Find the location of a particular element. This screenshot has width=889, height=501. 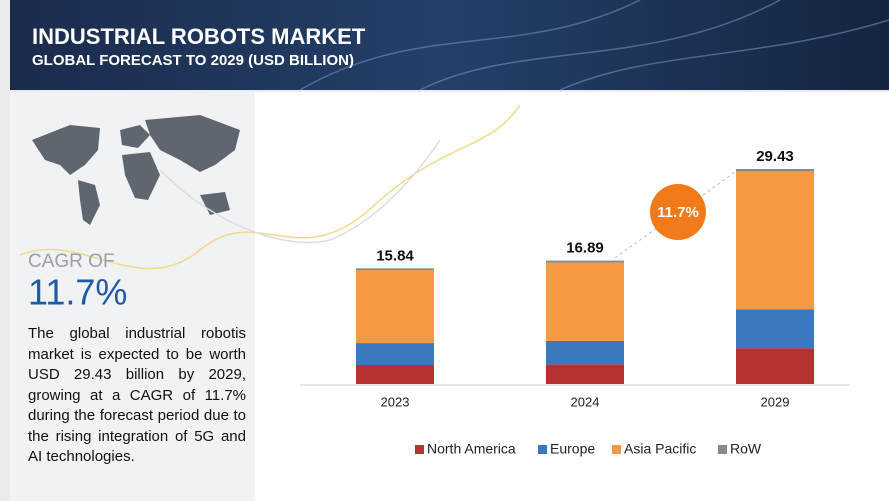

legend-label: Asia Pacific is located at coordinates (660, 449).